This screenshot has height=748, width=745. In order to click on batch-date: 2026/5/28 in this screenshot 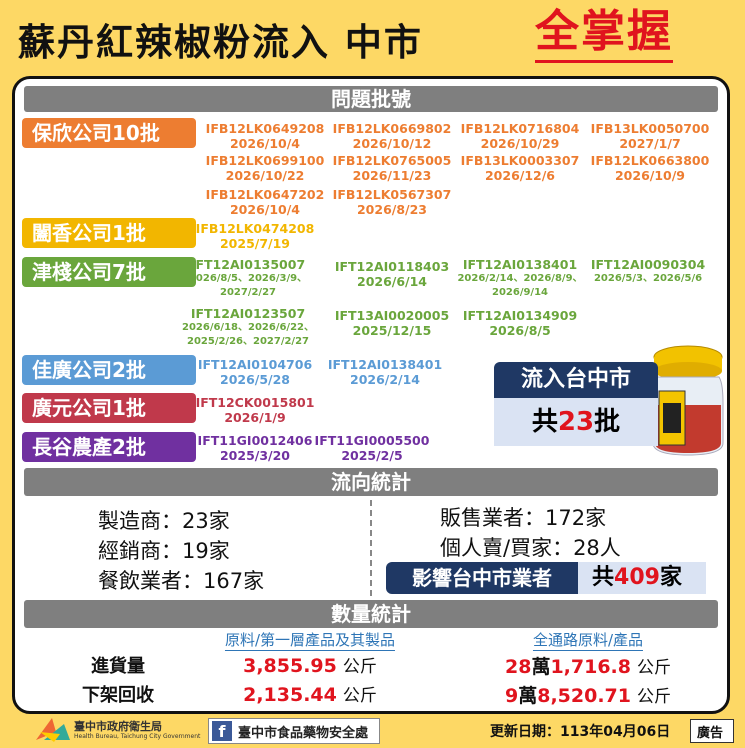, I will do `click(255, 379)`.